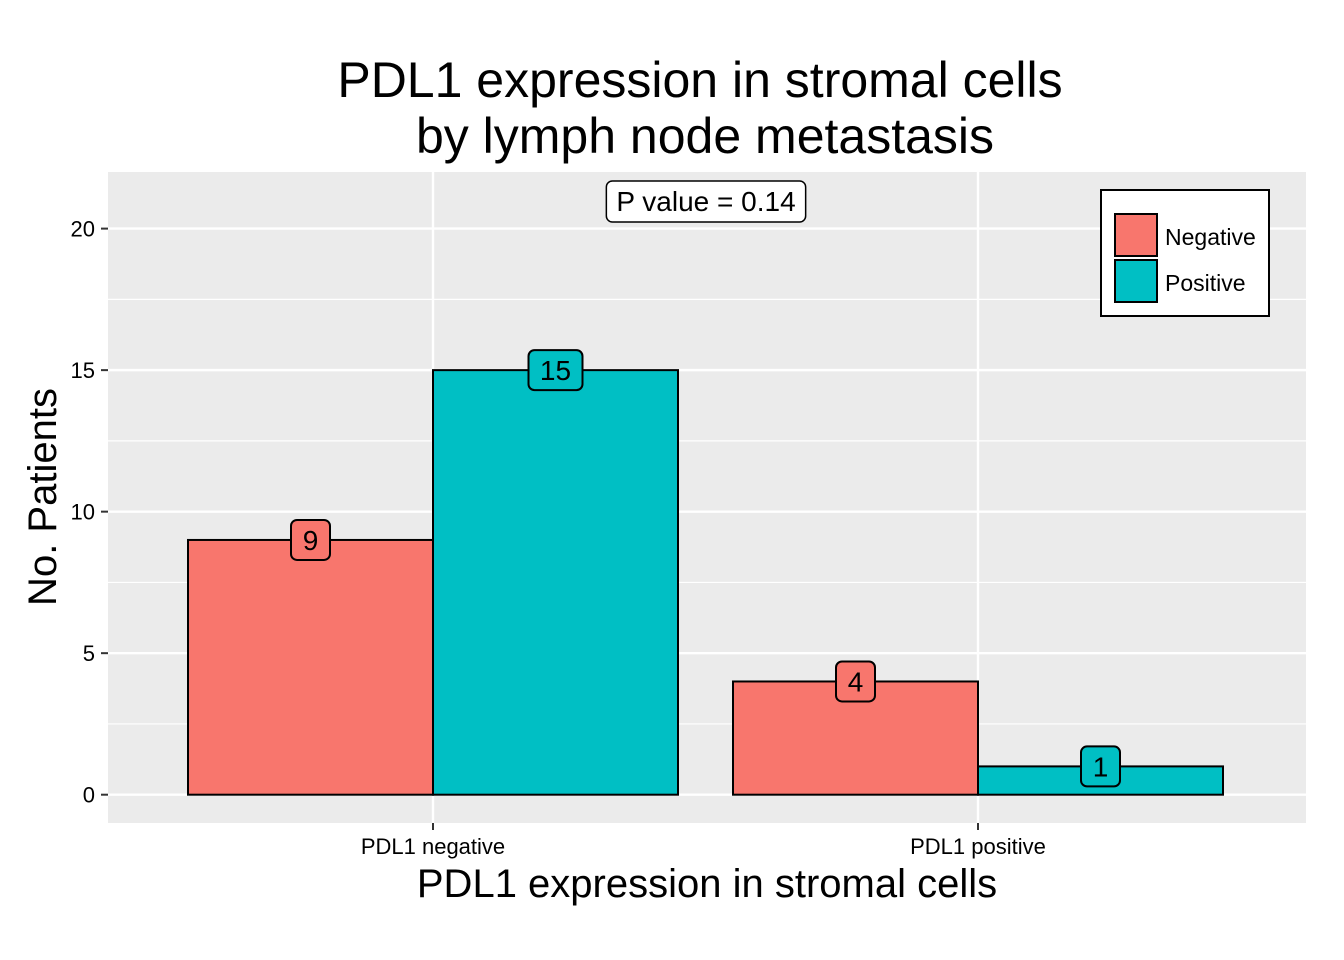 This screenshot has height=960, width=1344. What do you see at coordinates (433, 846) in the screenshot?
I see `x-tick-label: PDL1 negative` at bounding box center [433, 846].